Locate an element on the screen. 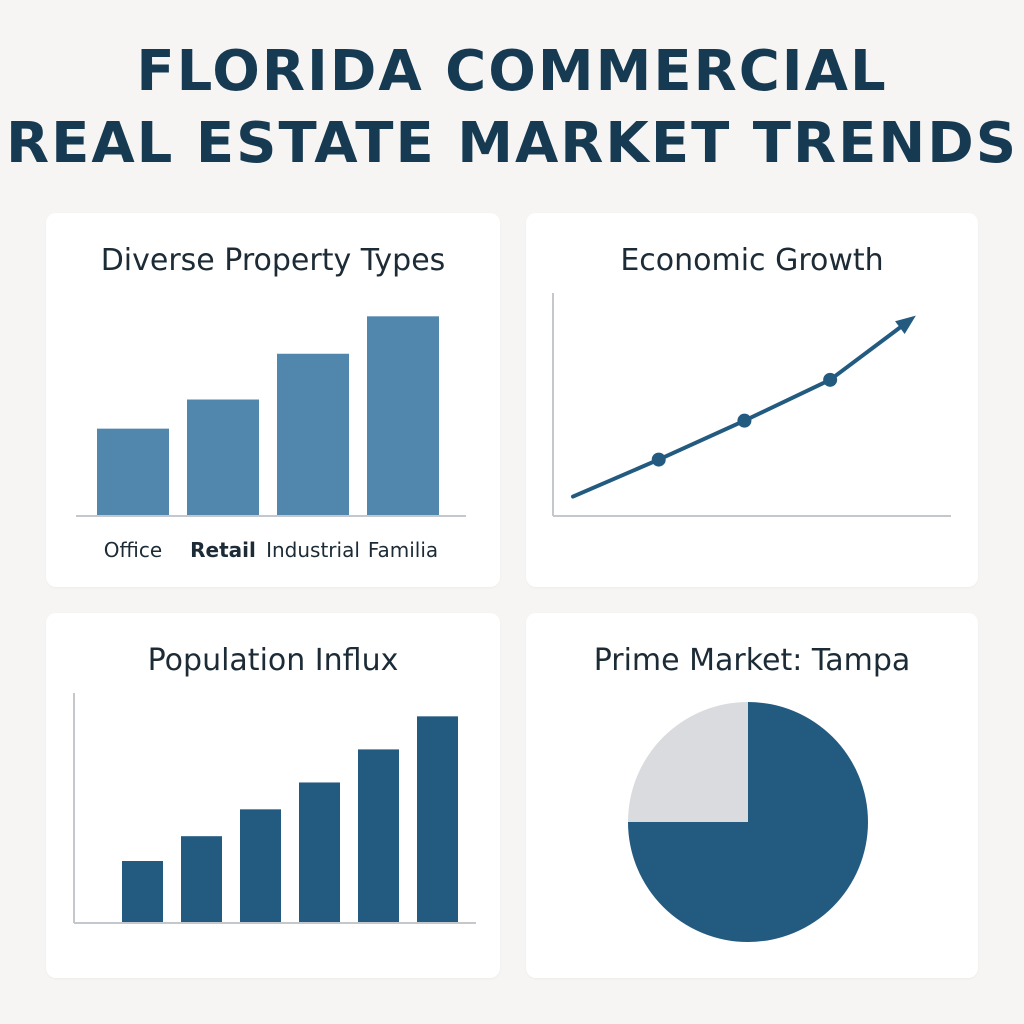  page-title-line-2: REAL ESTATE MARKET TRENDS is located at coordinates (512, 143).